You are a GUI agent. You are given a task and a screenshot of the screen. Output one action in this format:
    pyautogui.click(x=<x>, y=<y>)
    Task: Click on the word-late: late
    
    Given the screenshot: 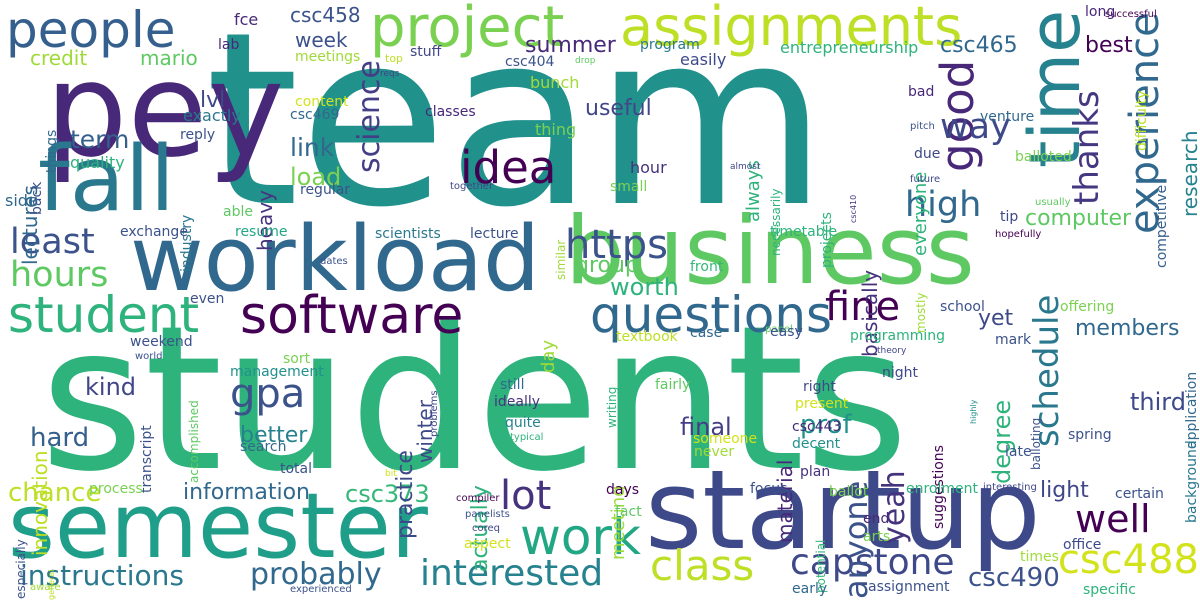 What is the action you would take?
    pyautogui.click(x=1018, y=452)
    